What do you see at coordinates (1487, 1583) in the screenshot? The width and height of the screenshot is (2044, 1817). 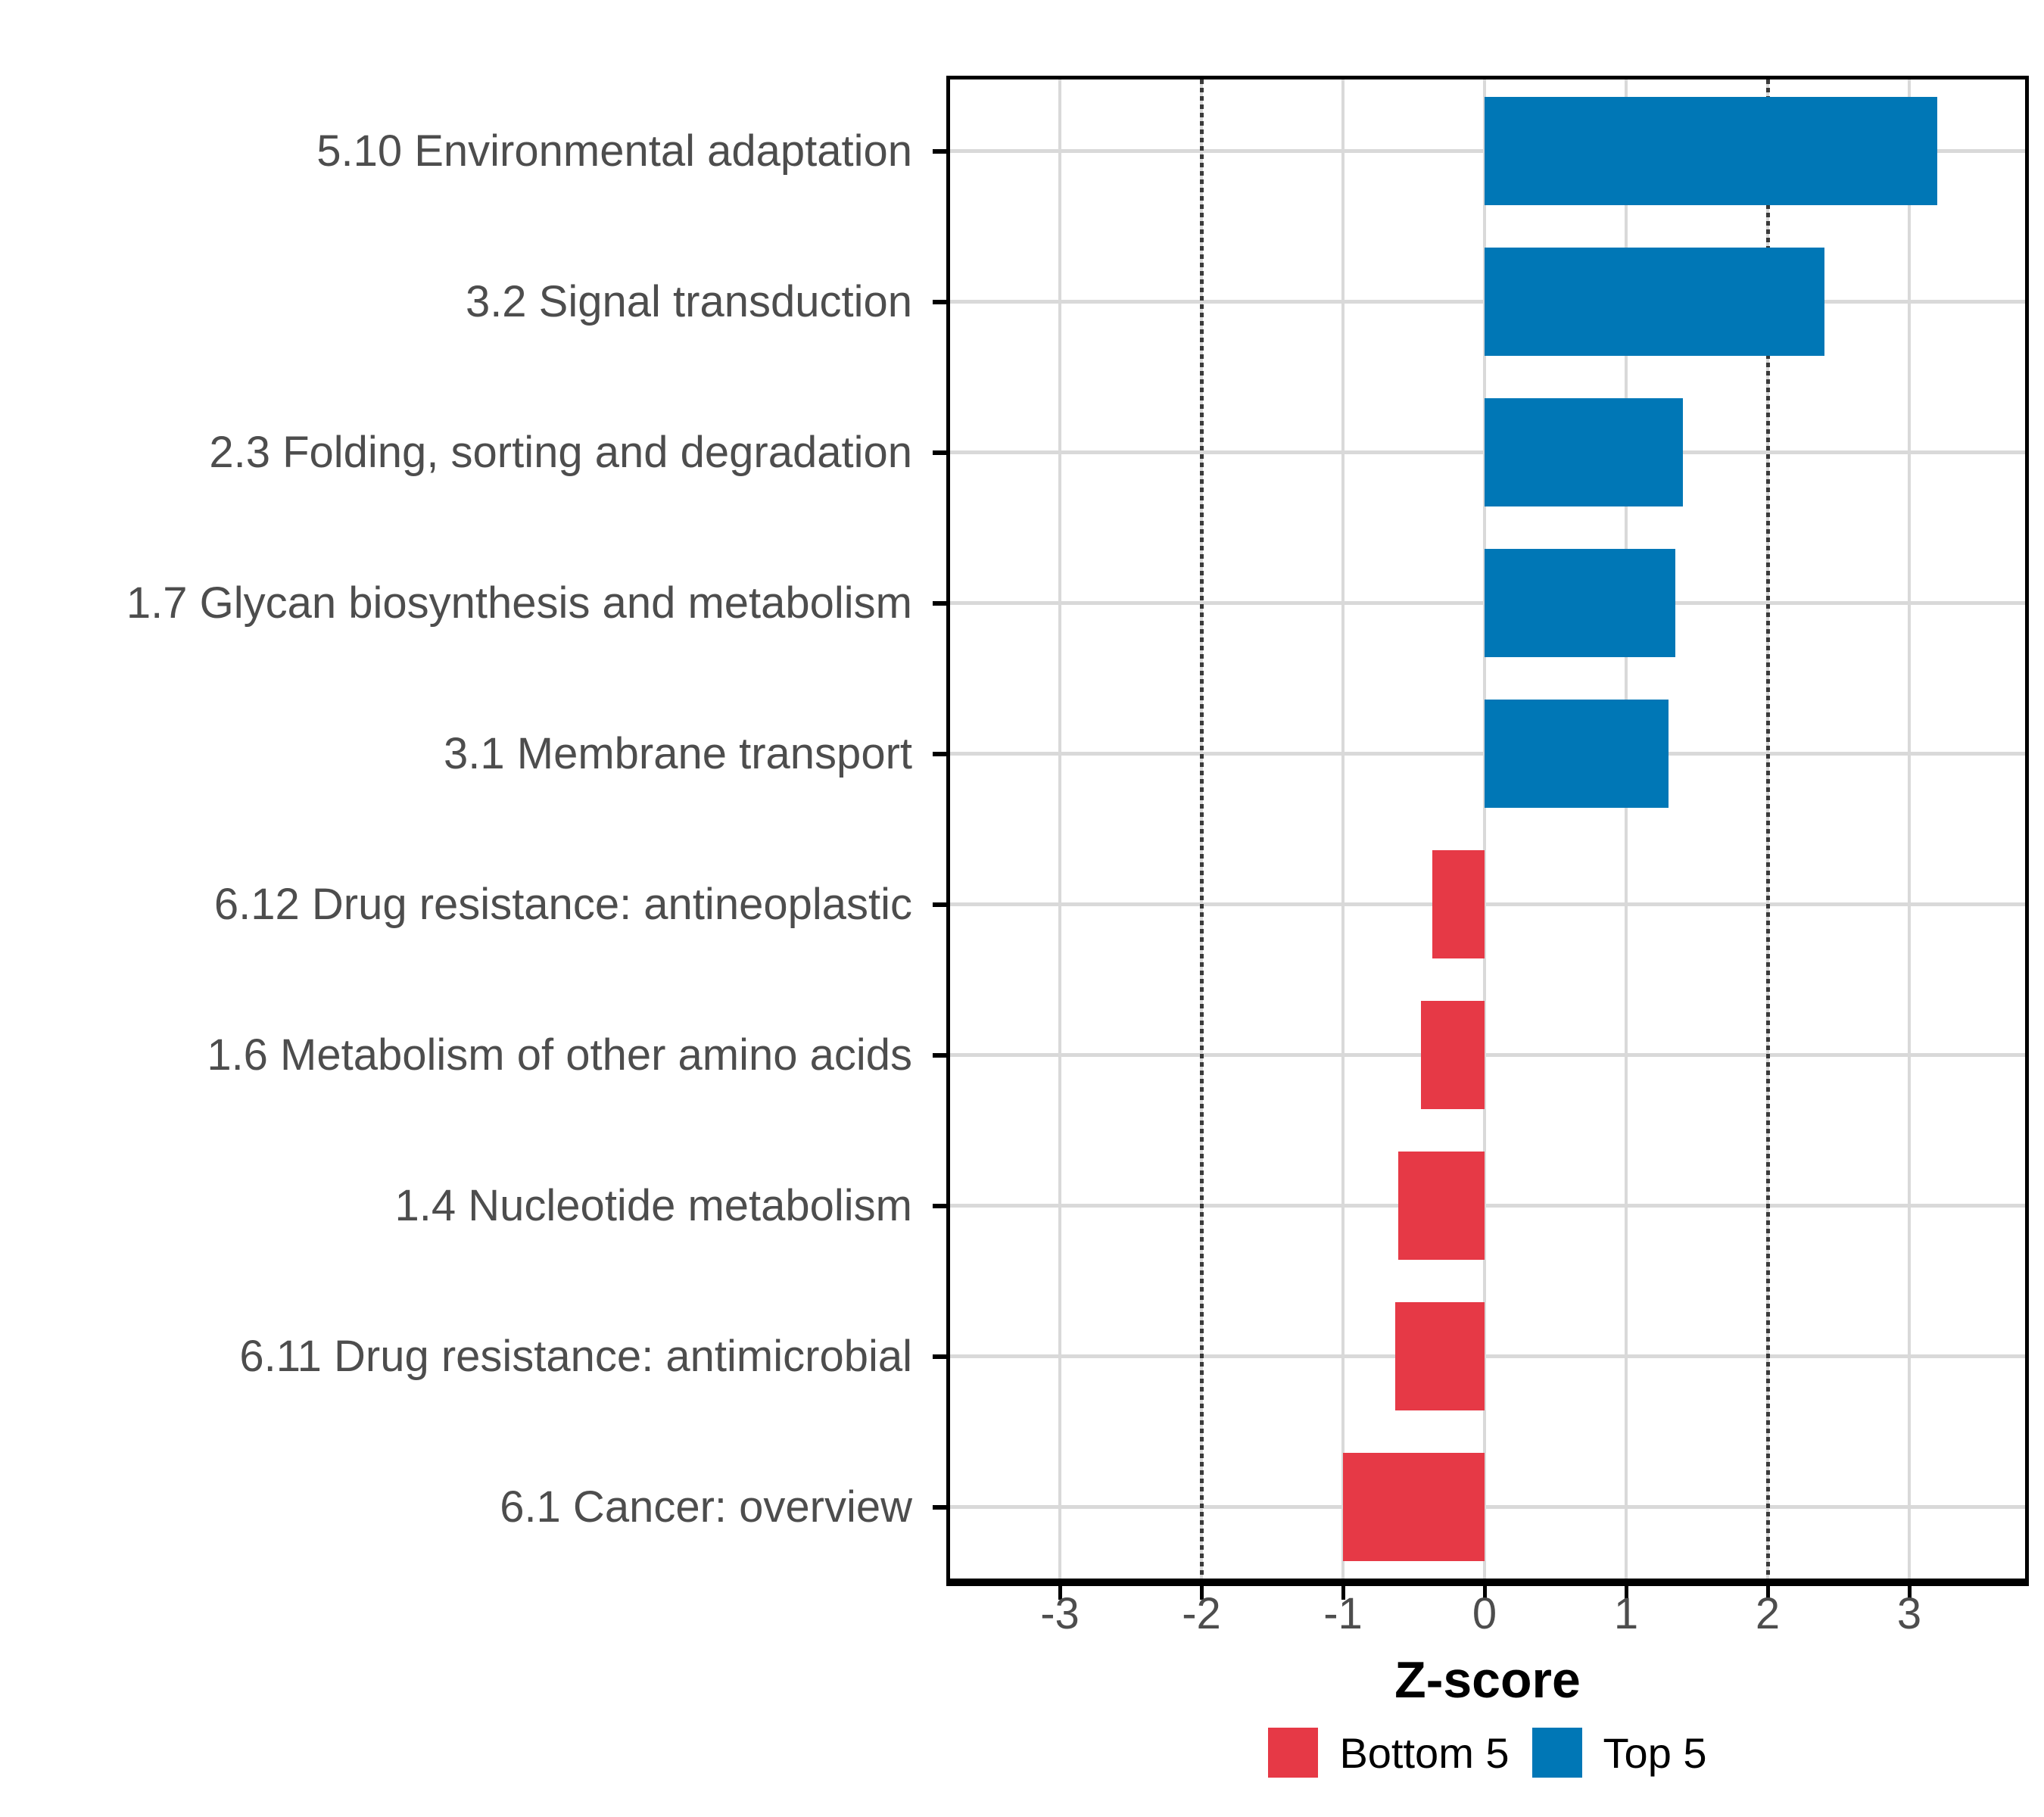 I see `x-axis-line` at bounding box center [1487, 1583].